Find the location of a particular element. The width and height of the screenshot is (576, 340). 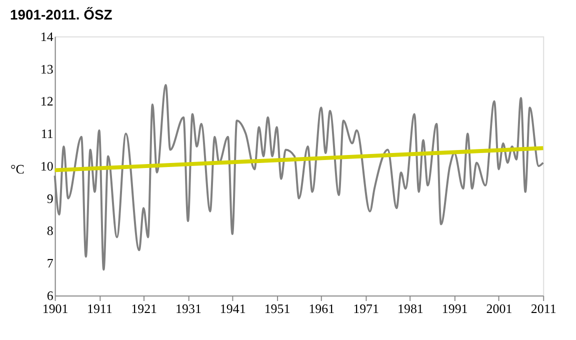

x-tick-label: 1941 is located at coordinates (233, 308).